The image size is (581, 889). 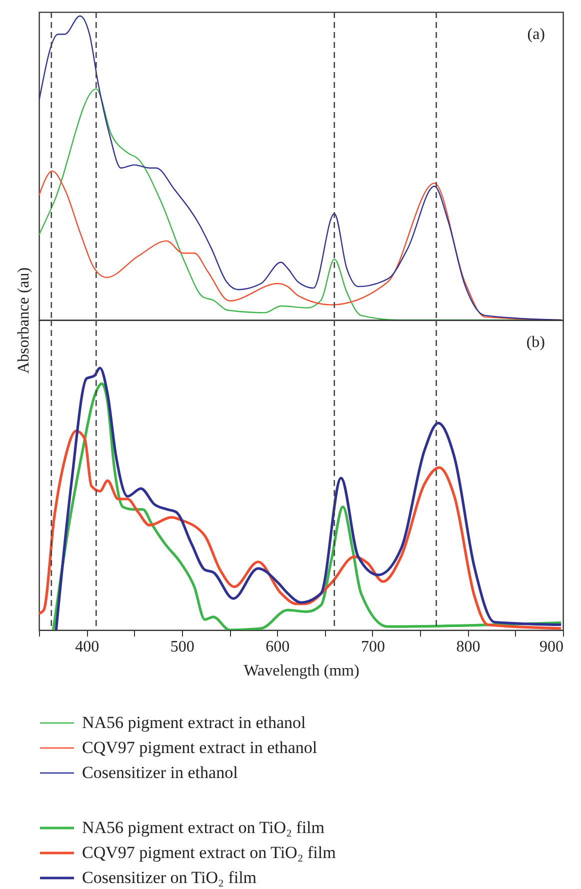 I want to click on legend-label: Cosensitizer on TiO₂ film, so click(x=169, y=877).